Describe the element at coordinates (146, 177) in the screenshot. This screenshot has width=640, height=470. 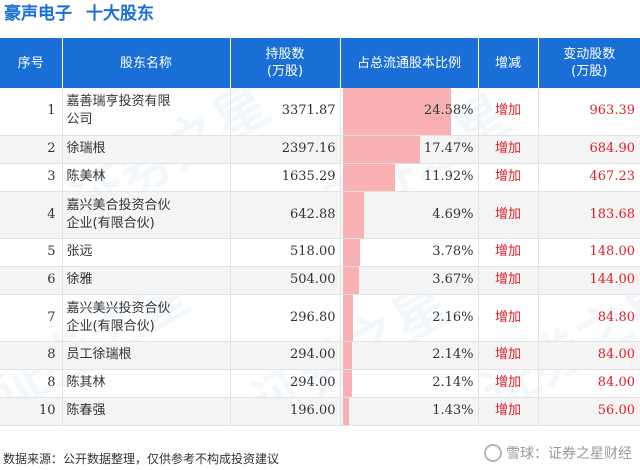
I see `cell-shareholder-name: 陈美林` at that location.